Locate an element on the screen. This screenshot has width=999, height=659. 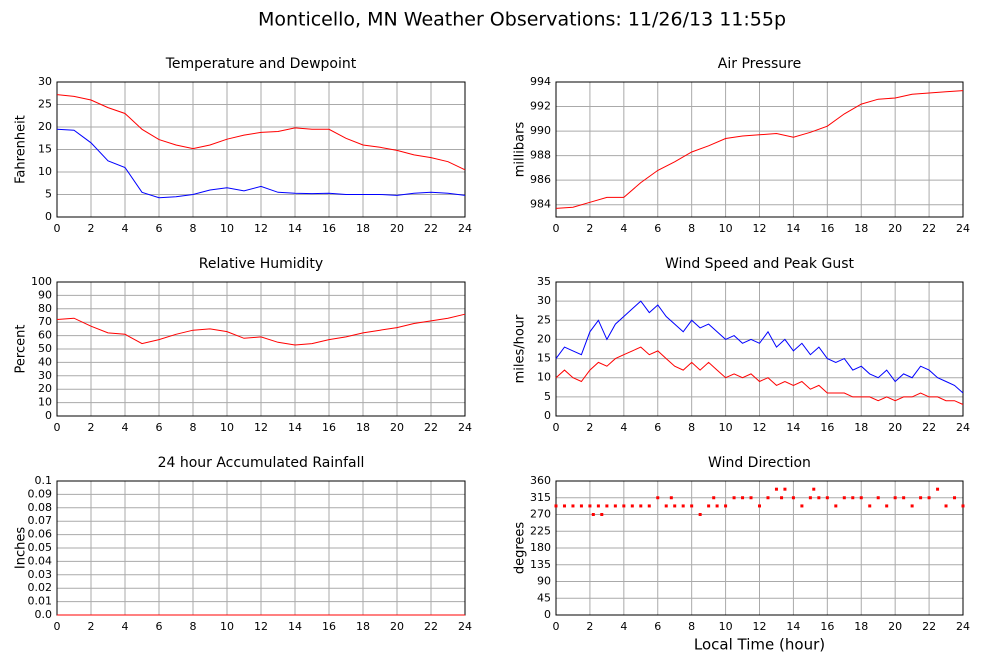
y-tick-label: 225 is located at coordinates (540, 530).